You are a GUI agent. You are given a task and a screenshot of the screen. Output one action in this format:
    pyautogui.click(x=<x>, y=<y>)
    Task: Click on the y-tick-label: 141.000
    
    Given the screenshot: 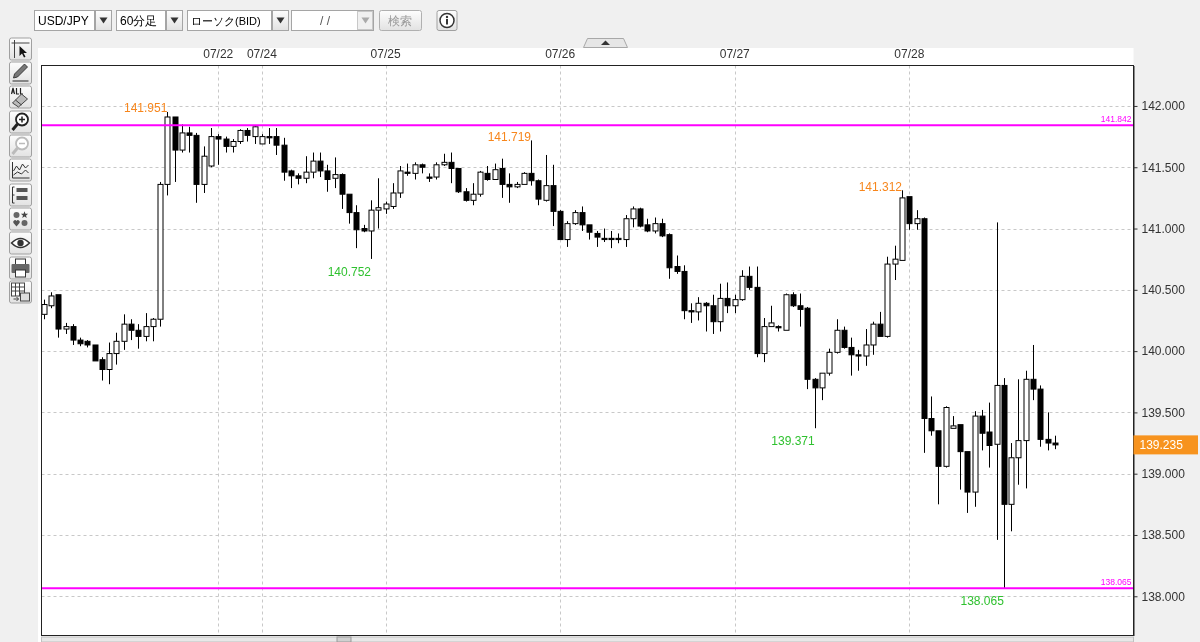 What is the action you would take?
    pyautogui.click(x=1163, y=228)
    